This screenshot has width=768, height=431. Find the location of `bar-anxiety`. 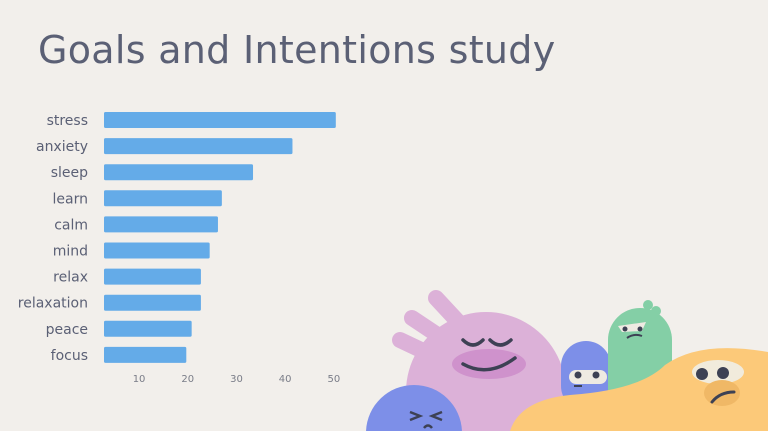

bar-anxiety is located at coordinates (198, 146).